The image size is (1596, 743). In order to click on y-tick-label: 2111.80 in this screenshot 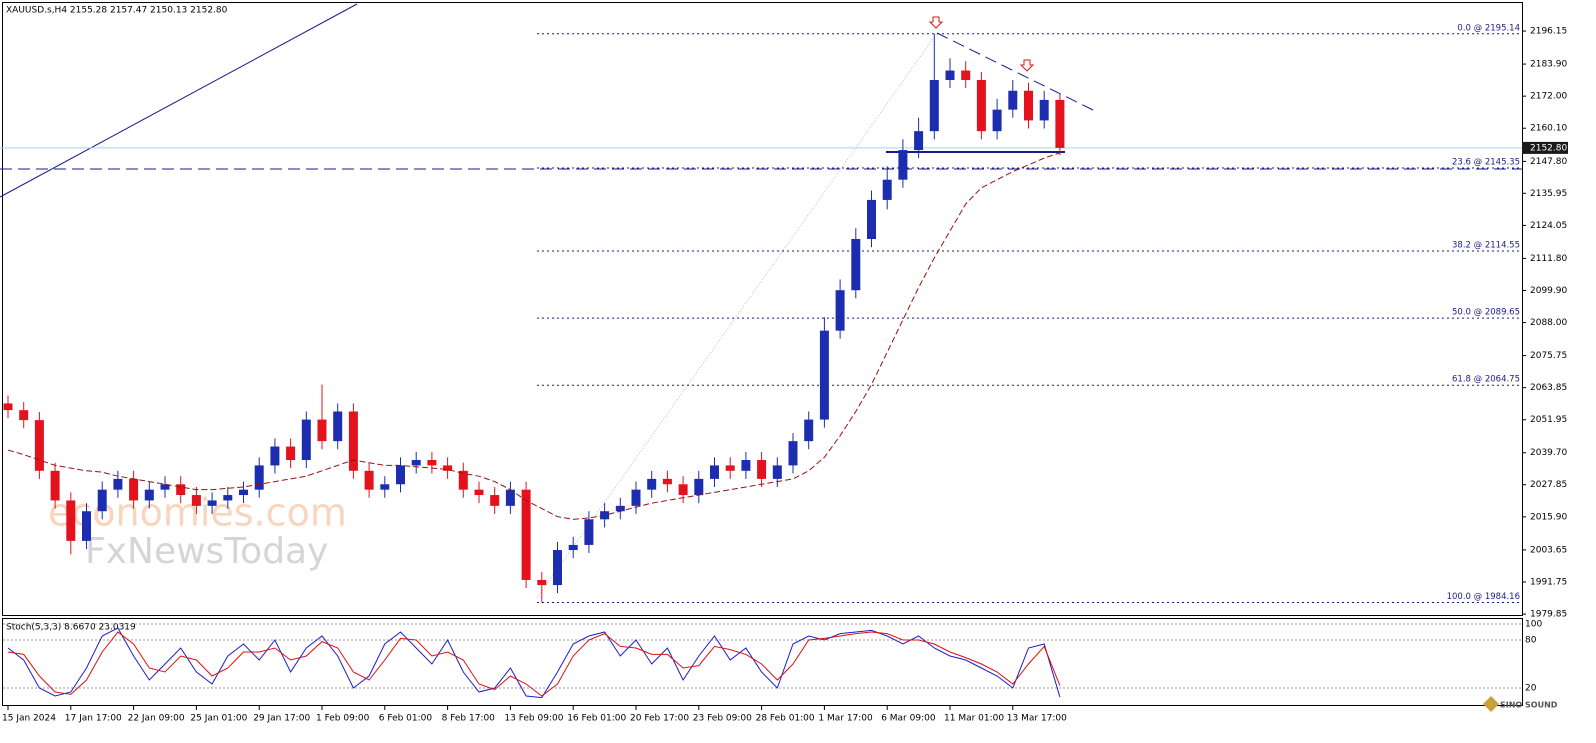, I will do `click(1548, 259)`.